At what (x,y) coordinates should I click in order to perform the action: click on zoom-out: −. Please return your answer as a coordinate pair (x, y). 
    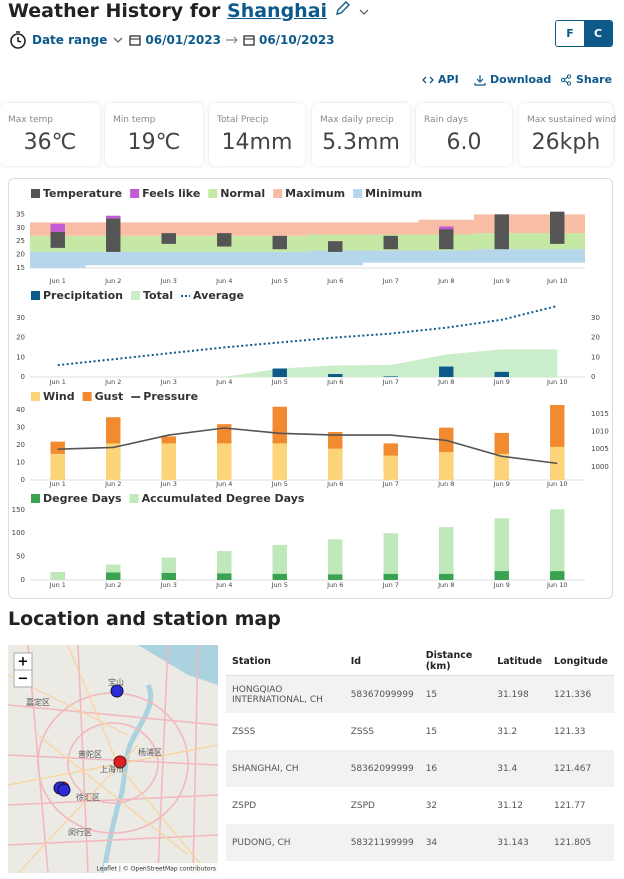
    Looking at the image, I should click on (23, 679).